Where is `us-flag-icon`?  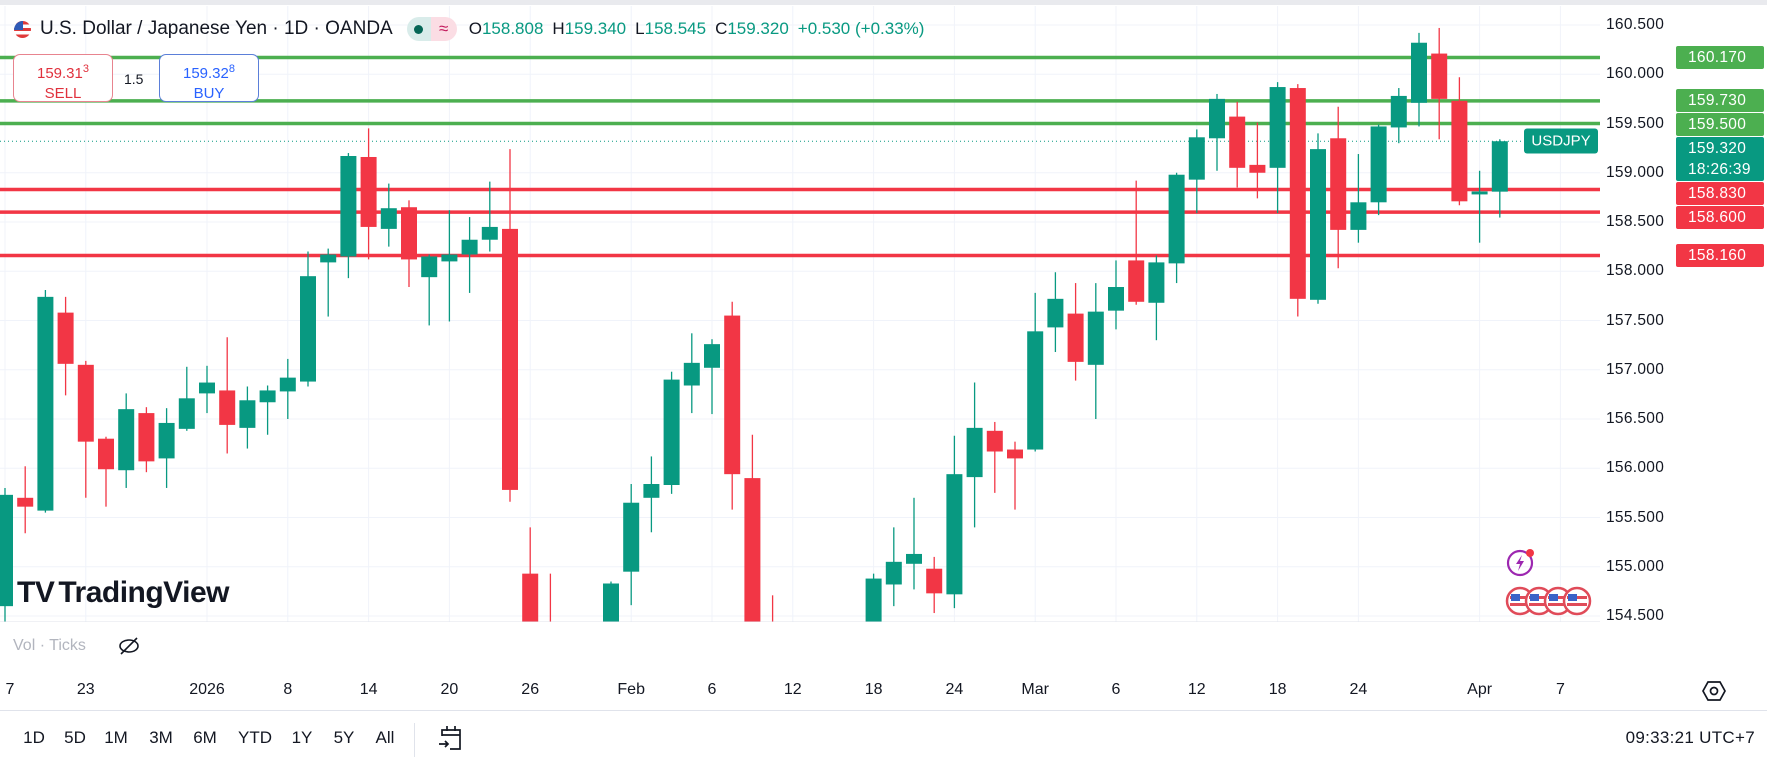 us-flag-icon is located at coordinates (22, 29).